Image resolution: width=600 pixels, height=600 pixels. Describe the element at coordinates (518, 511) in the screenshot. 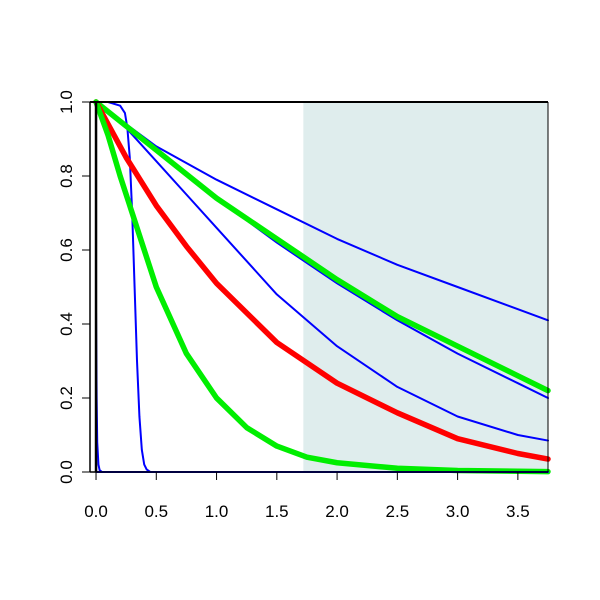

I see `x-tick-label: 3.5` at that location.